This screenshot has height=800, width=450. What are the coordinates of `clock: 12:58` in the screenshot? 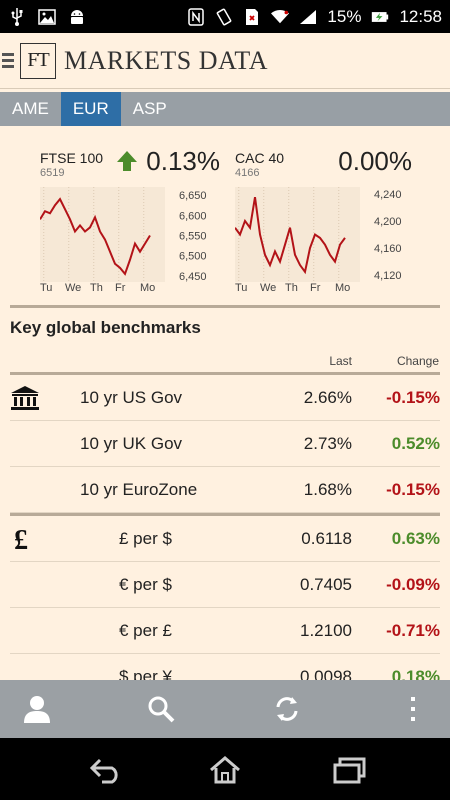 It's located at (420, 16).